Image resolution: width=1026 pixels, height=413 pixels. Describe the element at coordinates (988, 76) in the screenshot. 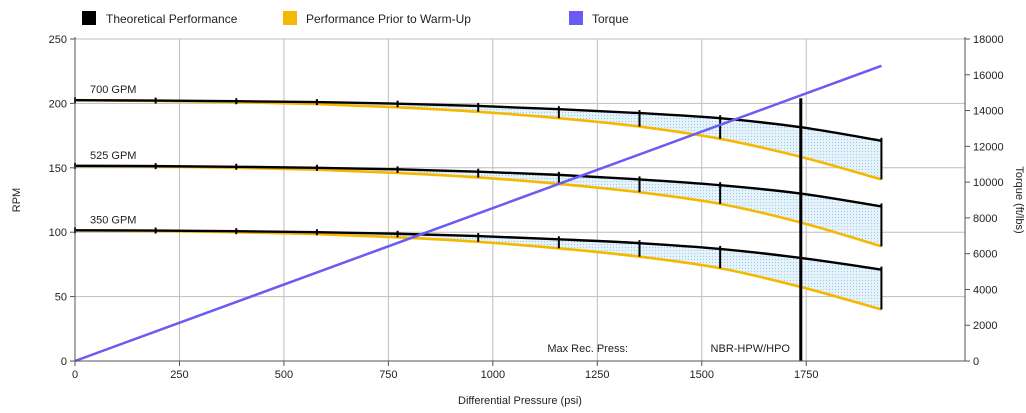

I see `y2-tick-label: 16000` at that location.